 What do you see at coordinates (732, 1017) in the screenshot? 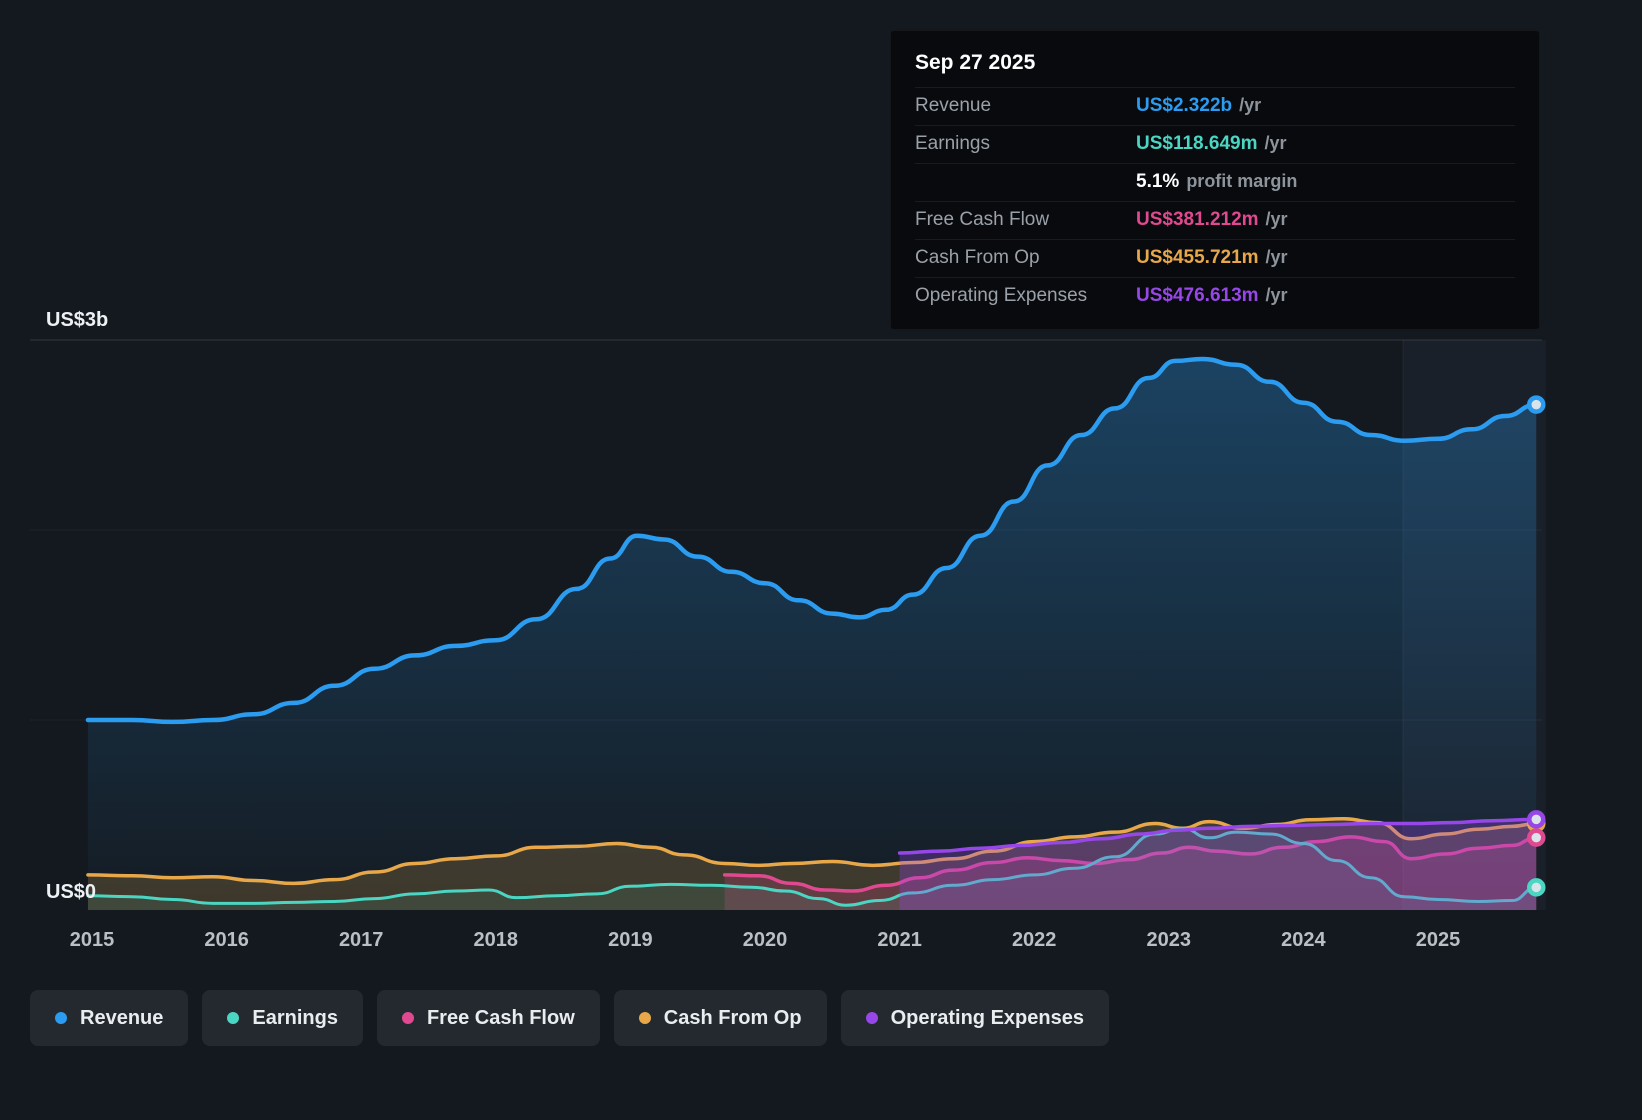
I see `legend-label-cash-from-op: Cash From Op` at bounding box center [732, 1017].